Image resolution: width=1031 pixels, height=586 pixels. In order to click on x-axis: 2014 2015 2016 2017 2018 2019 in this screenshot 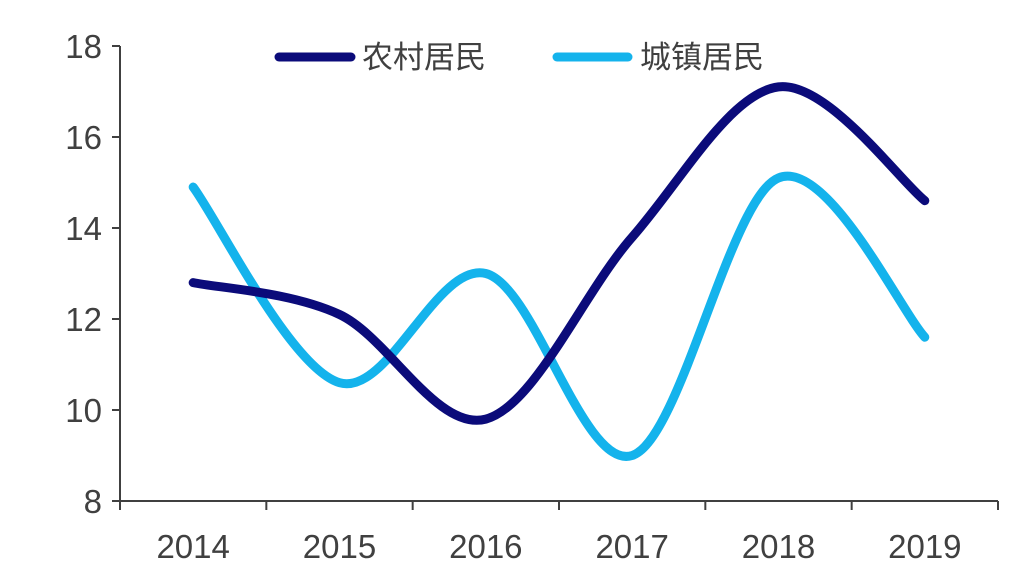, I will do `click(559, 532)`.